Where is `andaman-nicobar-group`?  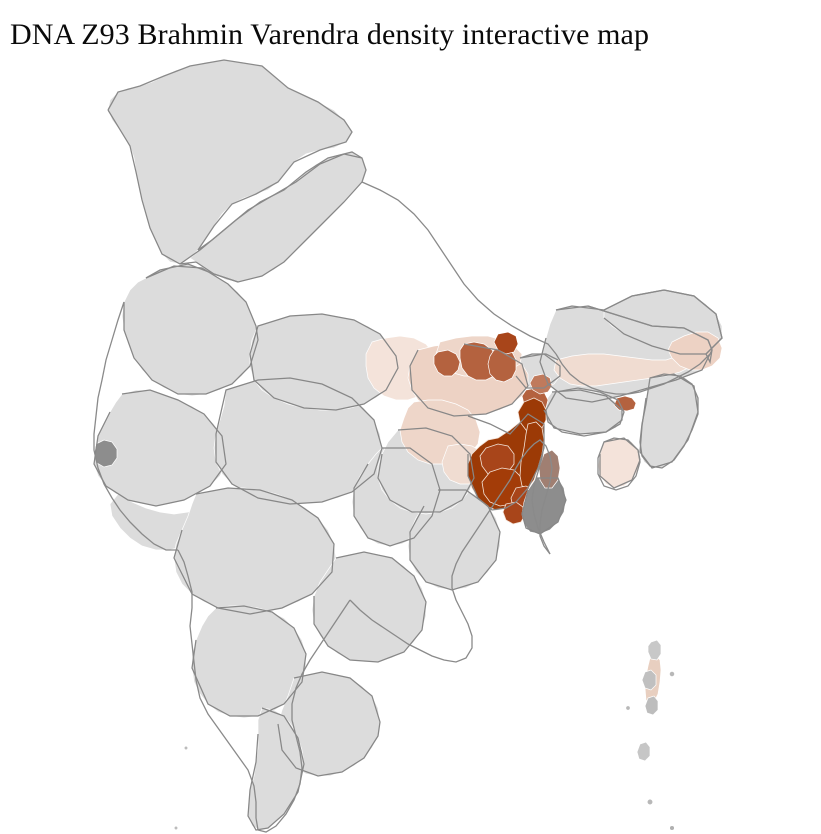 andaman-nicobar-group is located at coordinates (424, 737).